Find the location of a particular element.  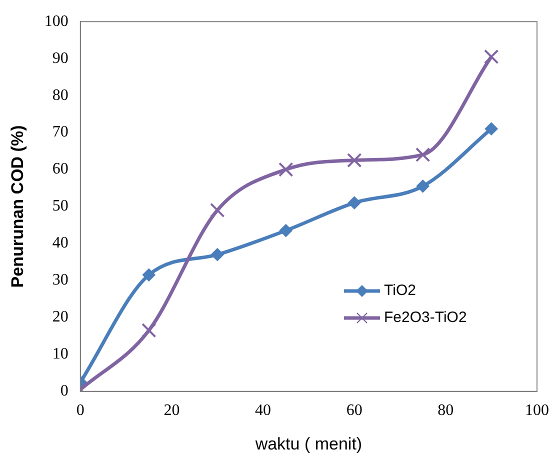

x-tick-label: 80 is located at coordinates (446, 411).